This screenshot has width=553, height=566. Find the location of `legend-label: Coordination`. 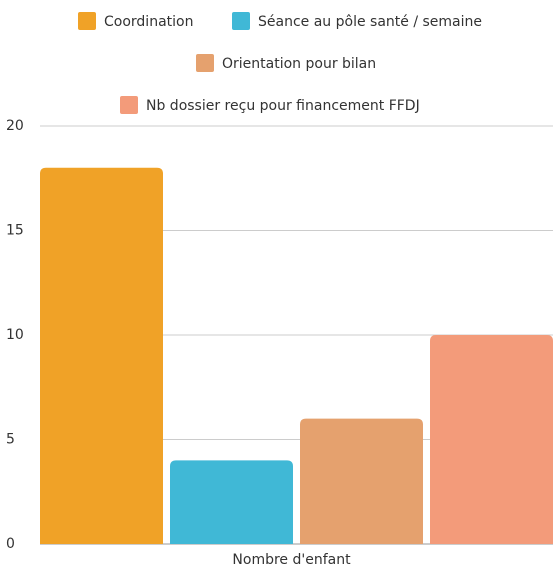

legend-label: Coordination is located at coordinates (148, 22).